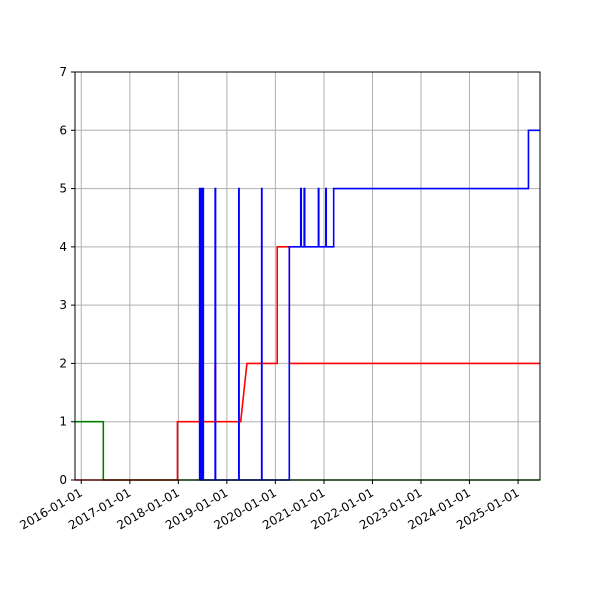  What do you see at coordinates (63, 130) in the screenshot?
I see `y-tick-label: 6` at bounding box center [63, 130].